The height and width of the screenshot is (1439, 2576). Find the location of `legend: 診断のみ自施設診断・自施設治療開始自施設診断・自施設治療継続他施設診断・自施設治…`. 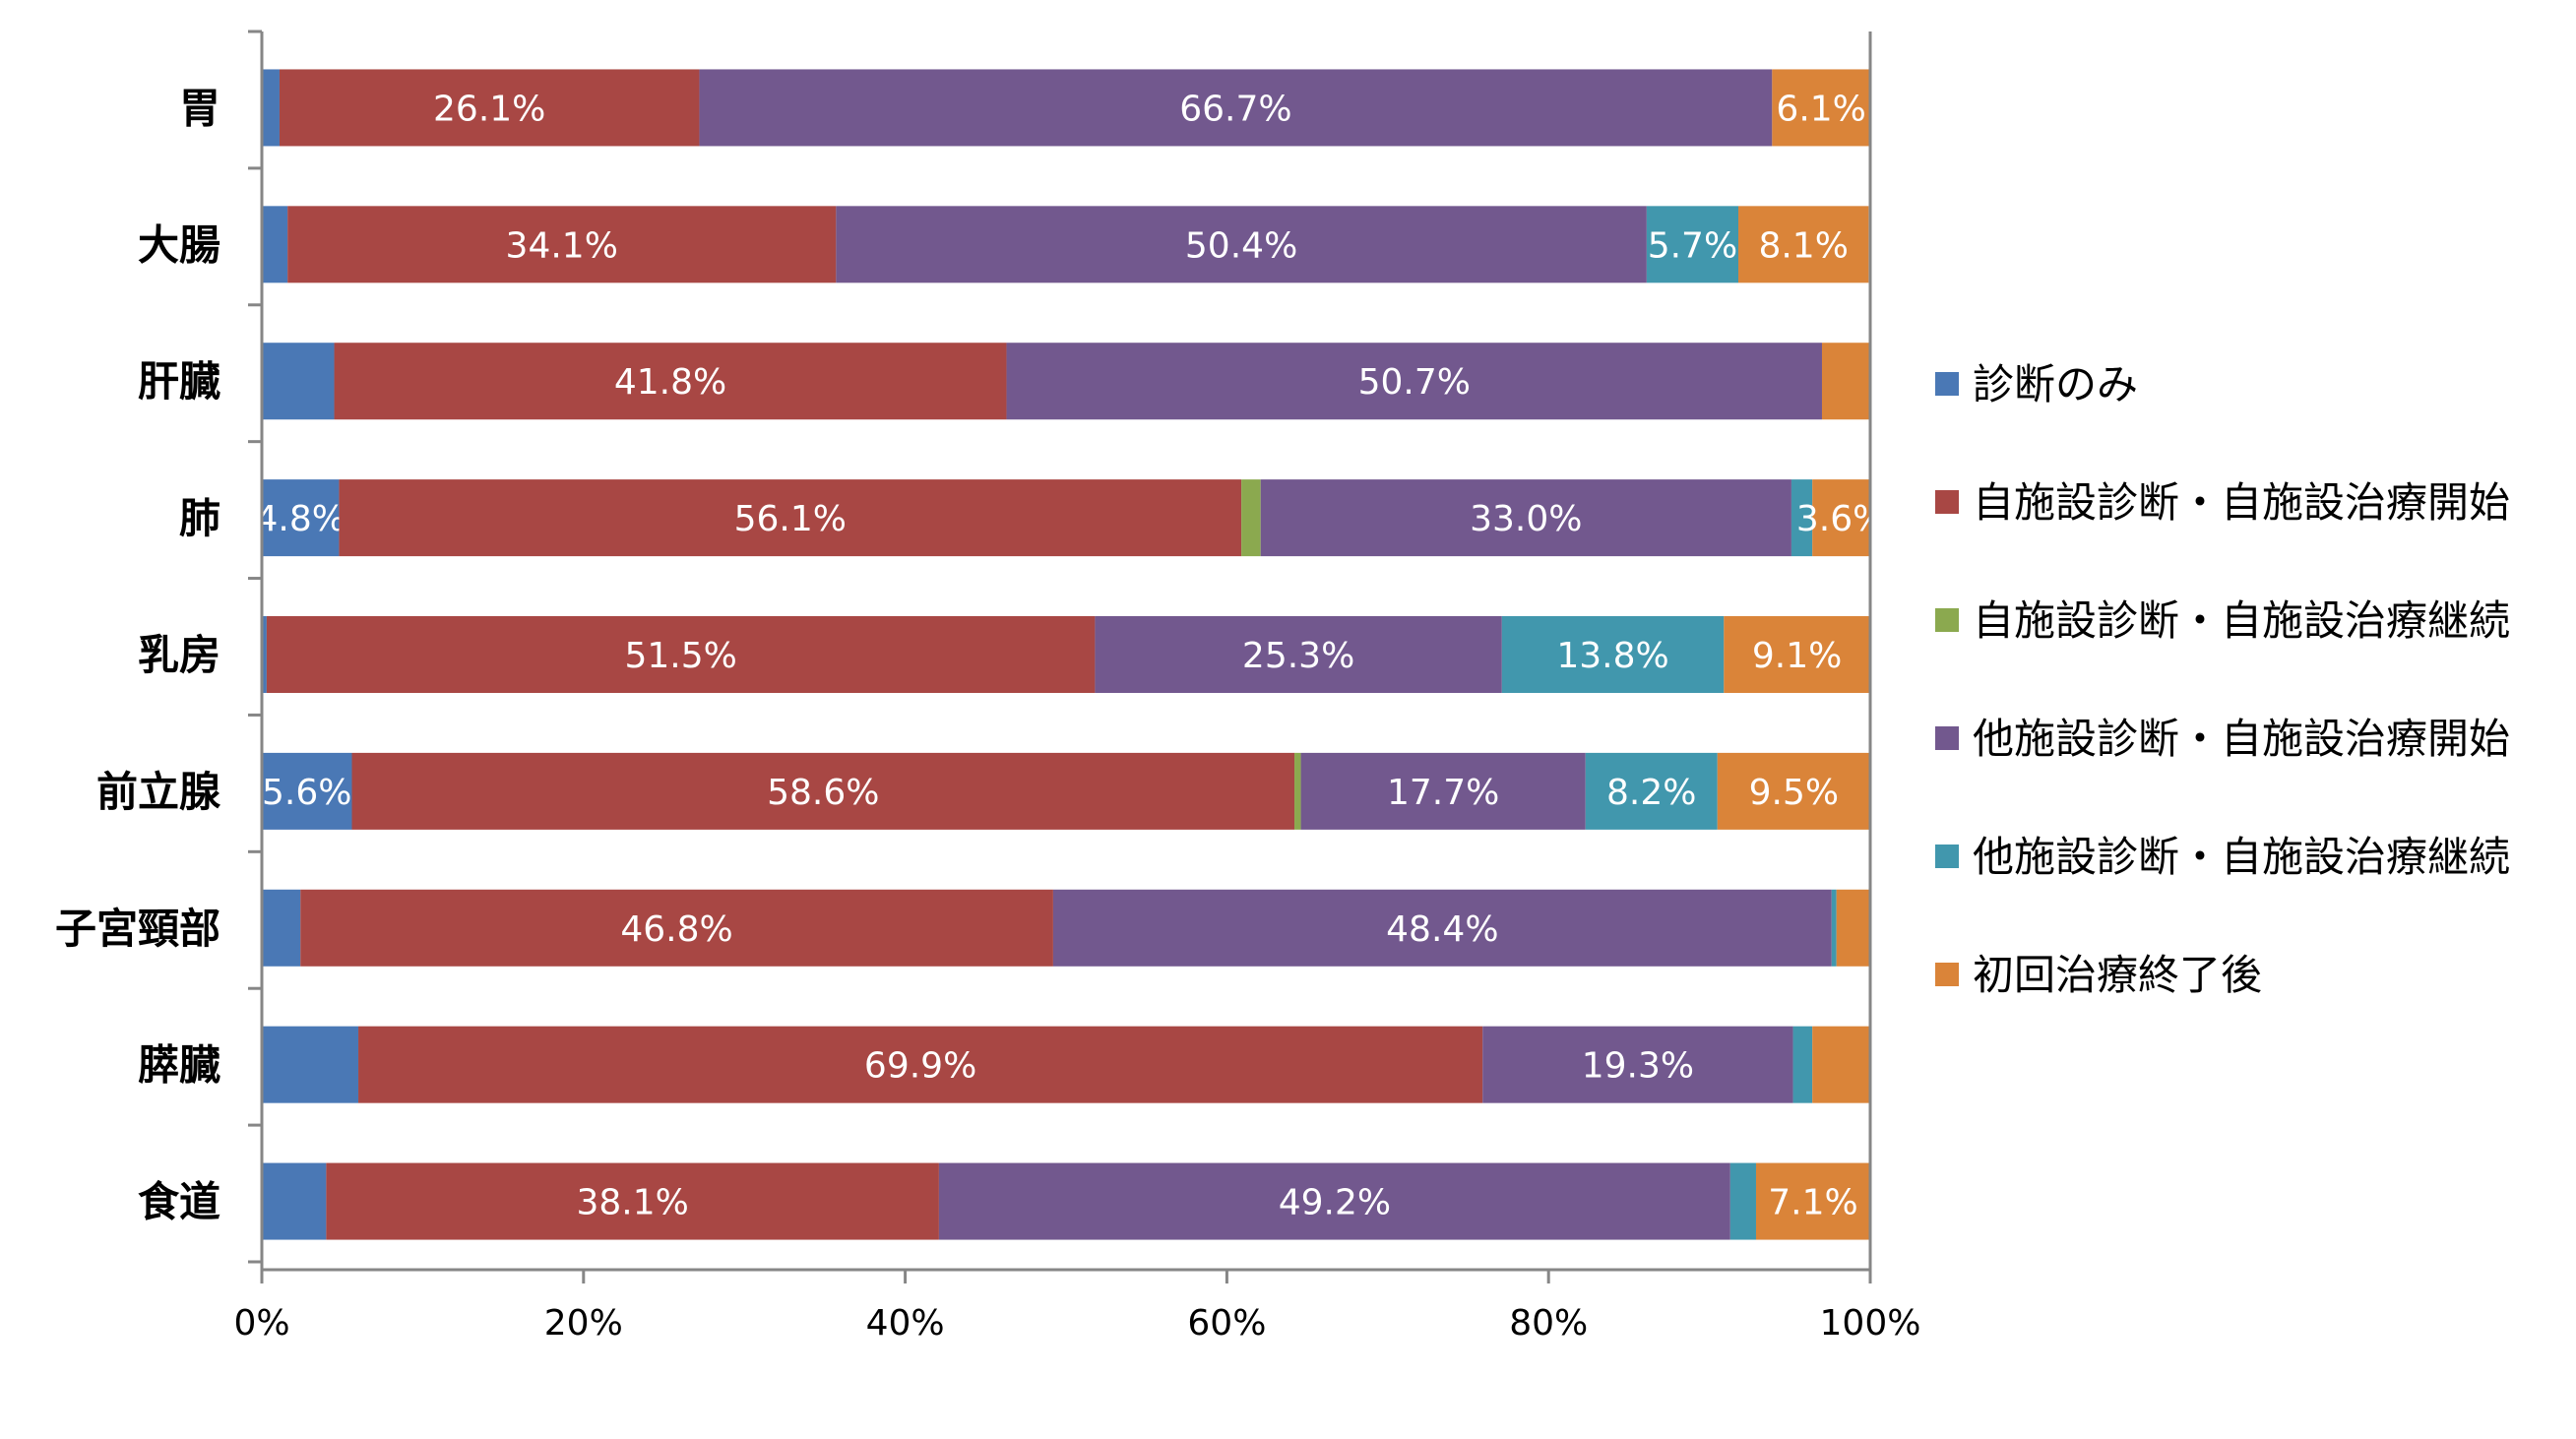

legend: 診断のみ自施設診断・自施設治療開始自施設診断・自施設治療継続他施設診断・自施設治… is located at coordinates (2222, 679).